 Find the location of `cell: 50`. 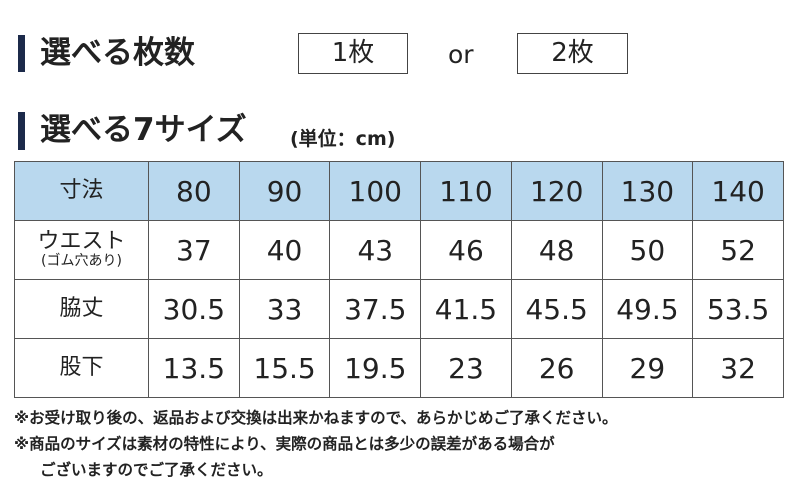

cell: 50 is located at coordinates (647, 250).